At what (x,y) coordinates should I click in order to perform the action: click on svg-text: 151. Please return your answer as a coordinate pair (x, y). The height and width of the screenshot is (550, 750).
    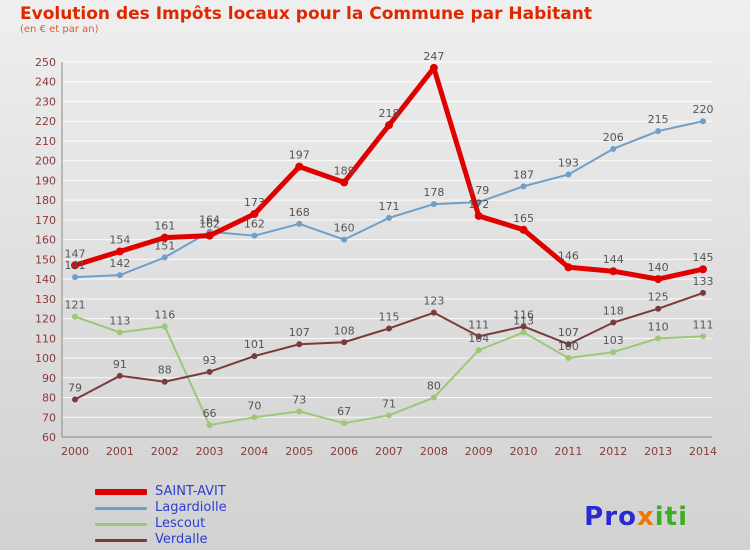
    Looking at the image, I should click on (164, 245).